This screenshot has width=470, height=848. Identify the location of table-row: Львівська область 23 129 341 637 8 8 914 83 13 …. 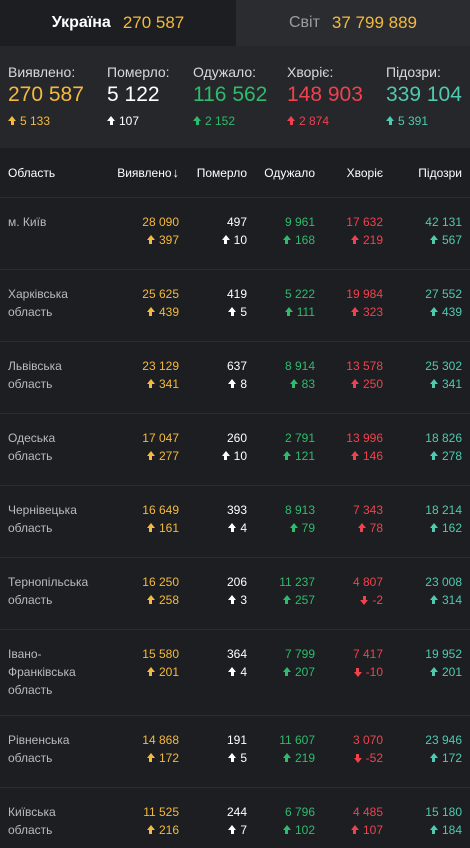
(235, 378).